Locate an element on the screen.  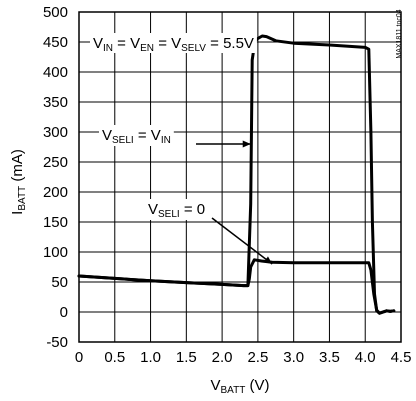
annotation-0-label: VSELI​ = VIN​ is located at coordinates (136, 136).